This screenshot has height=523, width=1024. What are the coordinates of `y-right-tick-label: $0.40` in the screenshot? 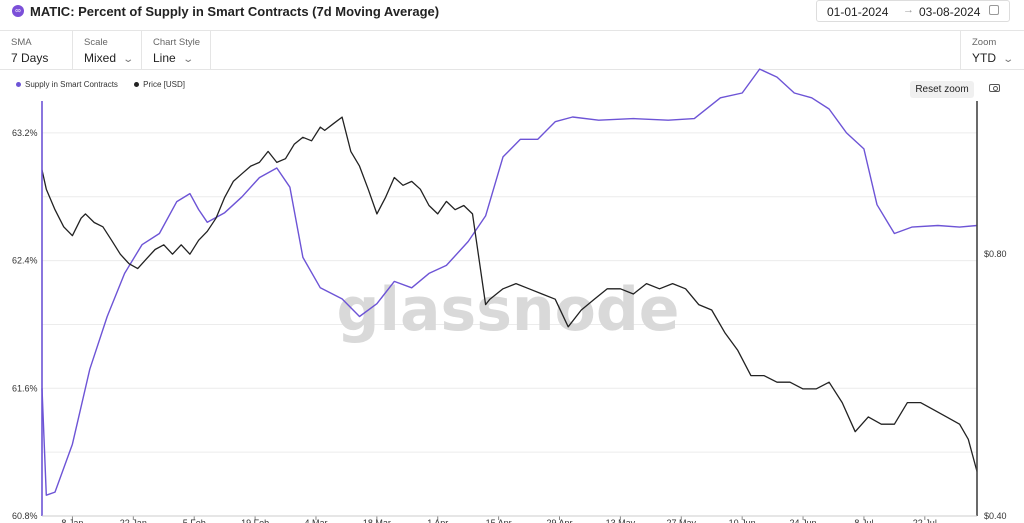 It's located at (995, 516).